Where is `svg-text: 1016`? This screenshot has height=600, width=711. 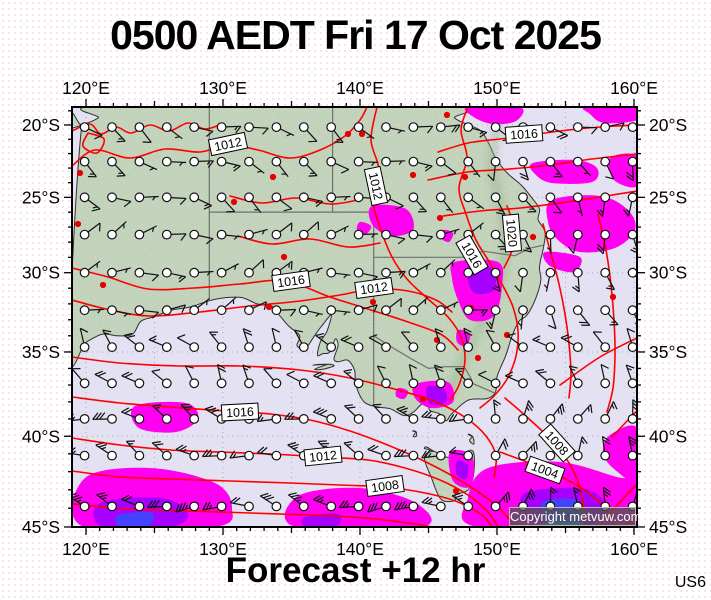 svg-text: 1016 is located at coordinates (240, 412).